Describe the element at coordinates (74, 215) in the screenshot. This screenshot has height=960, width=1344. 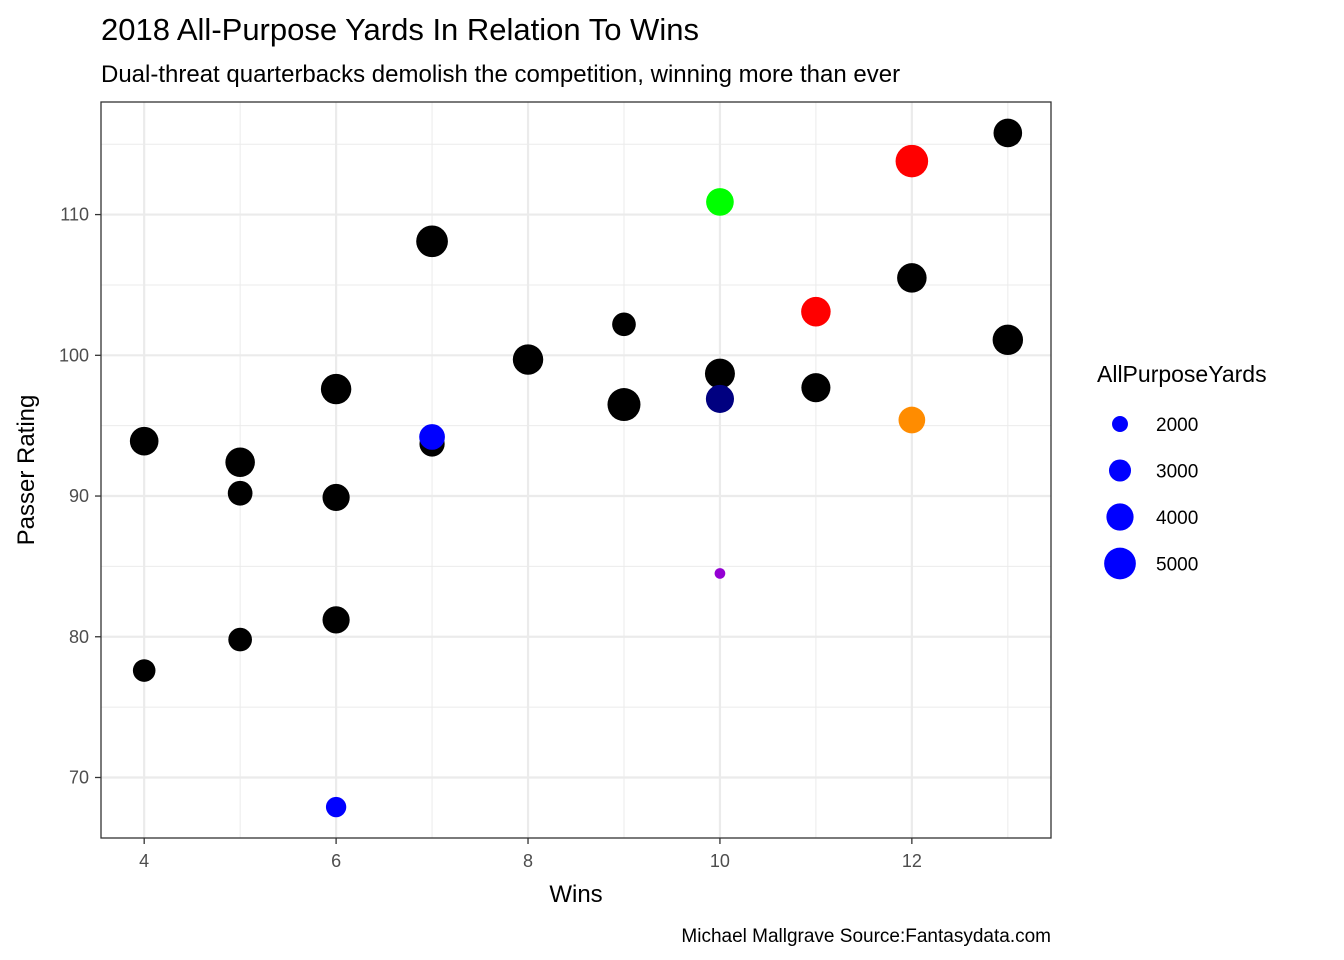
I see `y-tick-label: 110` at that location.